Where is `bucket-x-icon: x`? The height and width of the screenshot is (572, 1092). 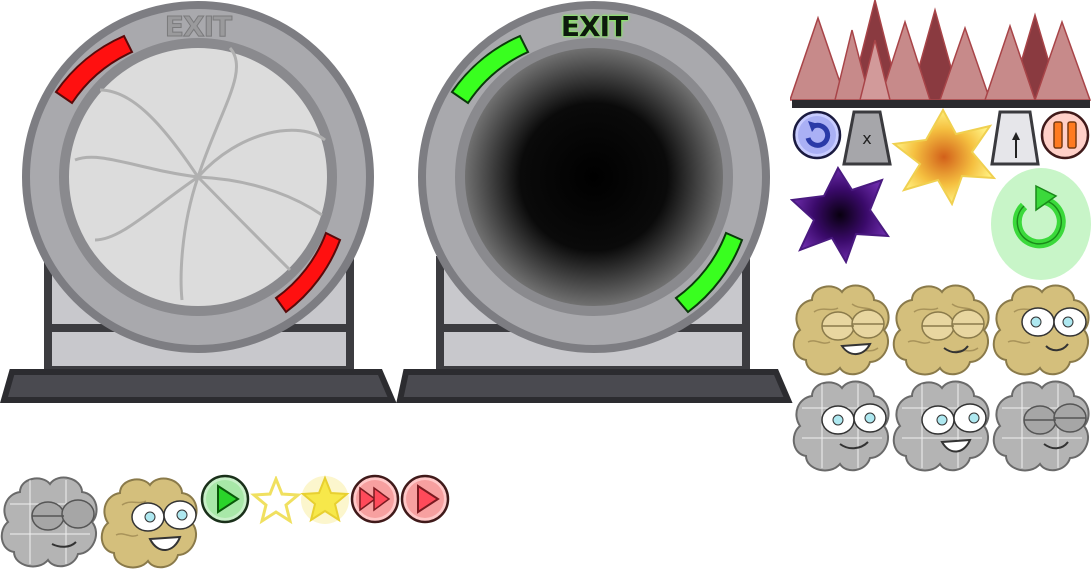 bucket-x-icon: x is located at coordinates (867, 138).